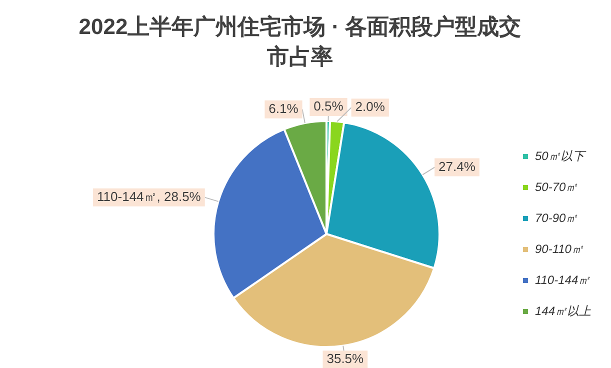  I want to click on data-label: 2.0%, so click(370, 106).